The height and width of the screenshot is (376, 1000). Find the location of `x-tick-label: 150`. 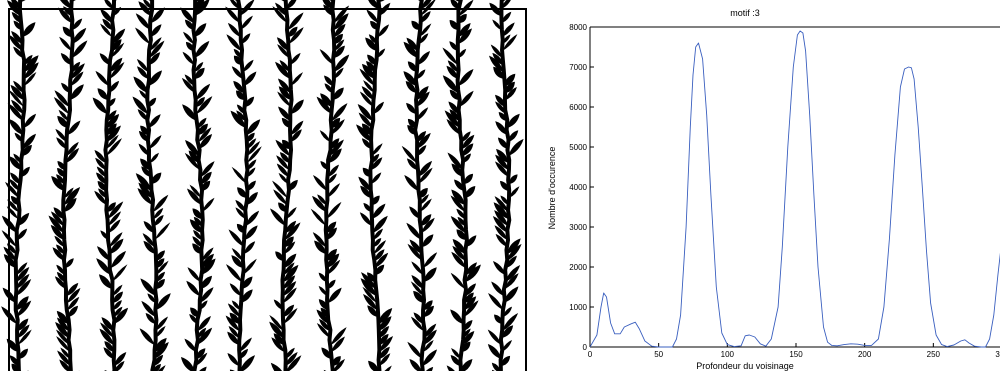

x-tick-label: 150 is located at coordinates (796, 354).